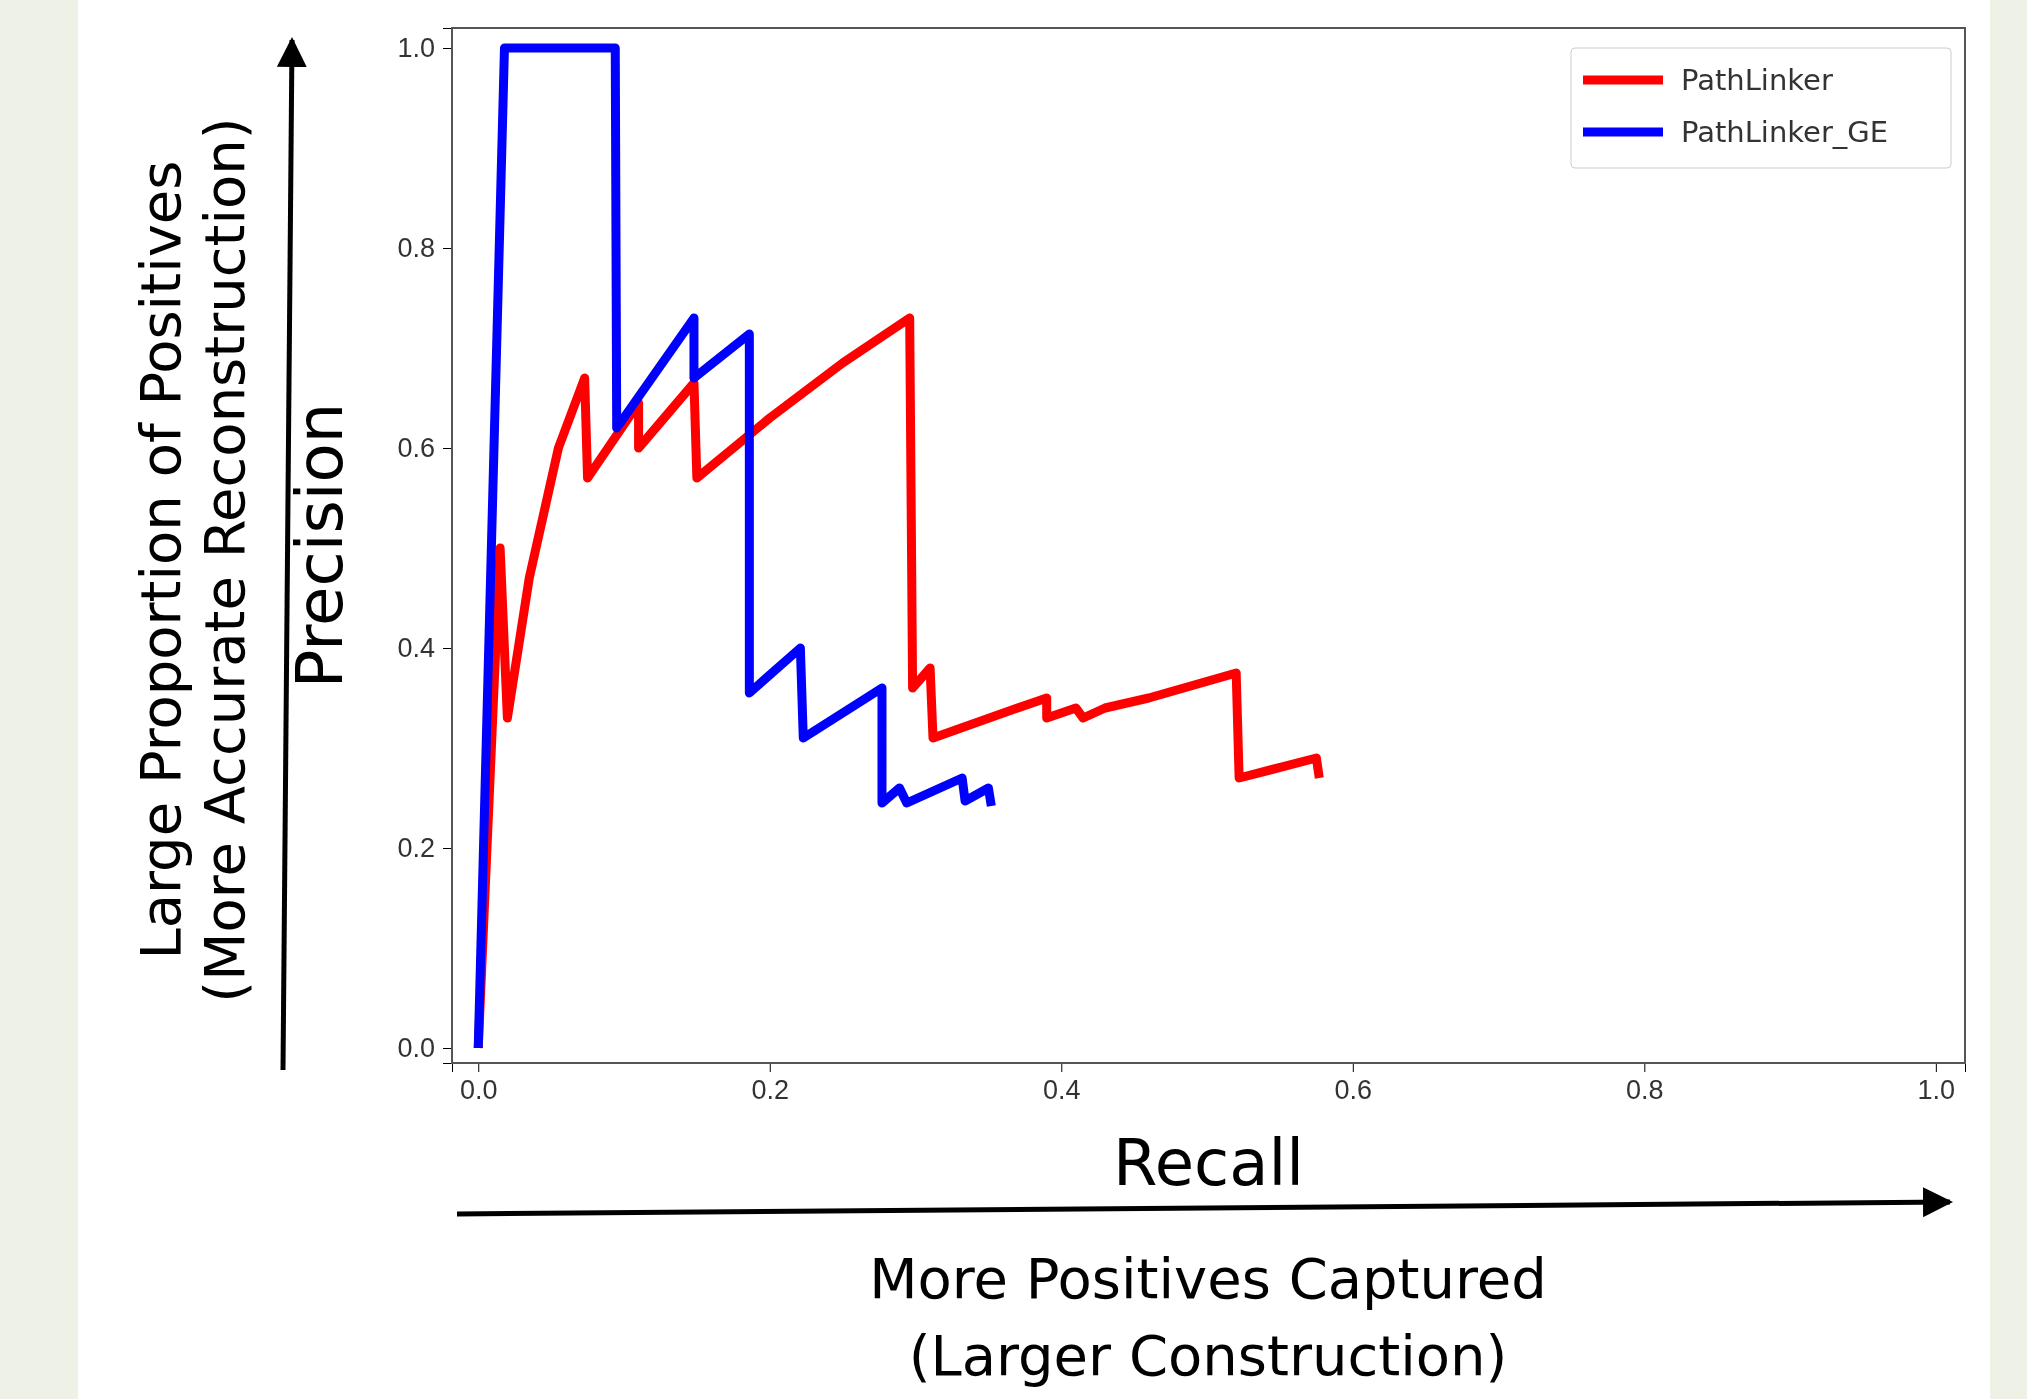 The image size is (2027, 1399). What do you see at coordinates (1757, 80) in the screenshot?
I see `legend-label: PathLinker` at bounding box center [1757, 80].